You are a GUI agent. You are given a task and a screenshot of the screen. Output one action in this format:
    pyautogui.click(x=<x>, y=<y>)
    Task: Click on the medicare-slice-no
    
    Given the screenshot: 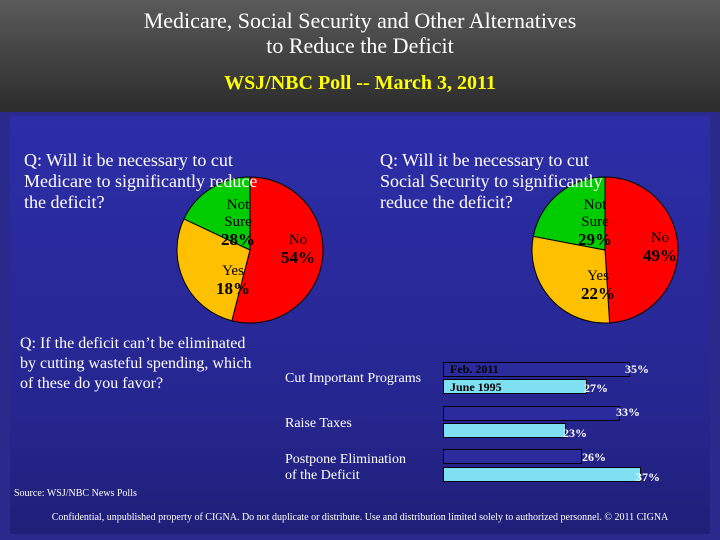 What is the action you would take?
    pyautogui.click(x=277, y=250)
    